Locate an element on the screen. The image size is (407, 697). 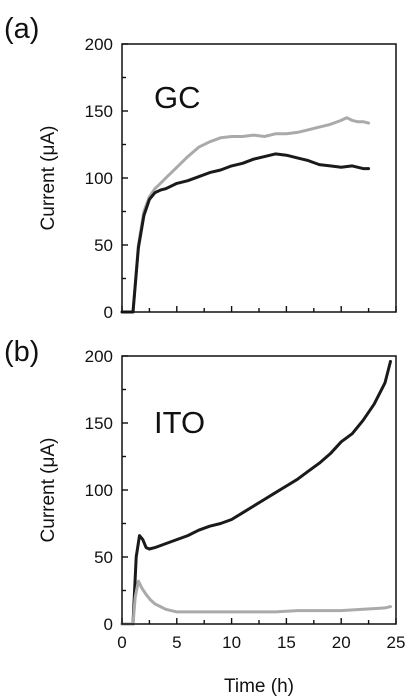
panel-a-inset-label: GC is located at coordinates (177, 97).